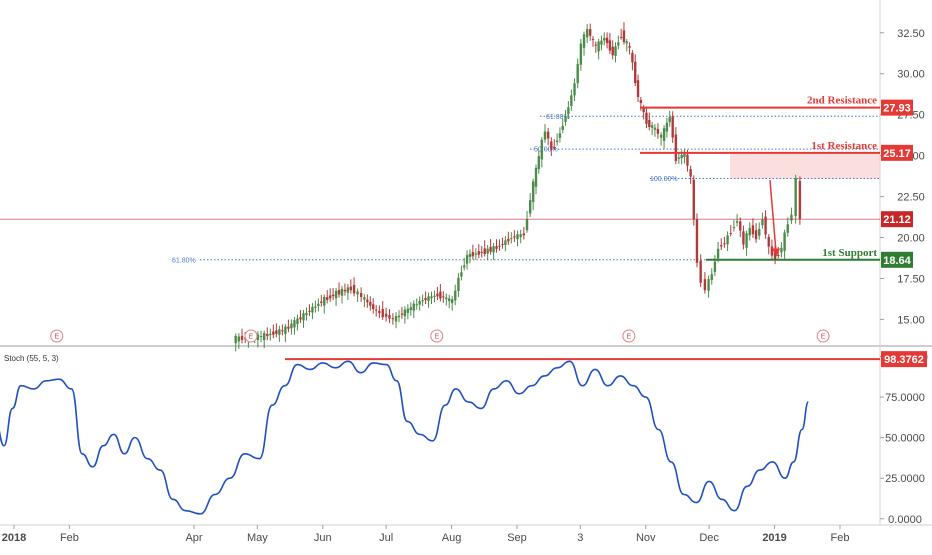 The height and width of the screenshot is (555, 932). I want to click on fib-level-label: 50.00%, so click(546, 150).